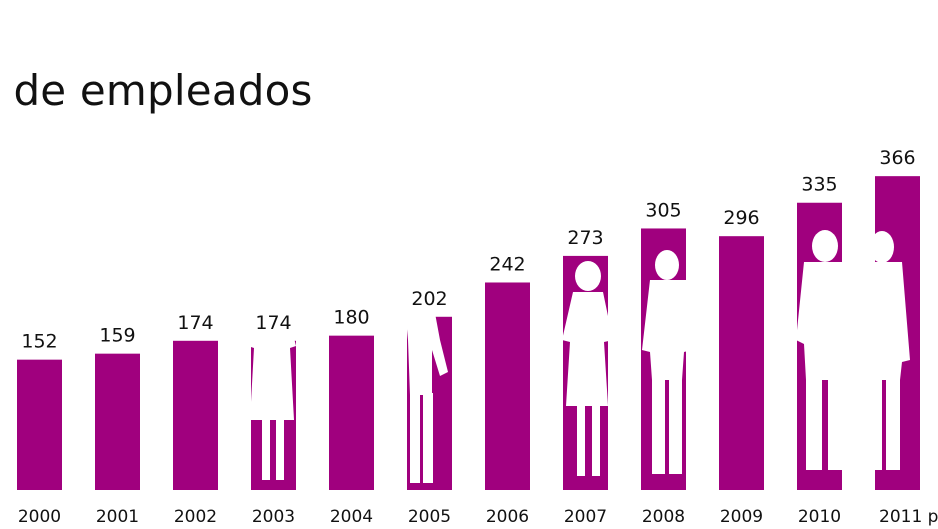 The width and height of the screenshot is (938, 529). What do you see at coordinates (663, 210) in the screenshot?
I see `value-label: 305` at bounding box center [663, 210].